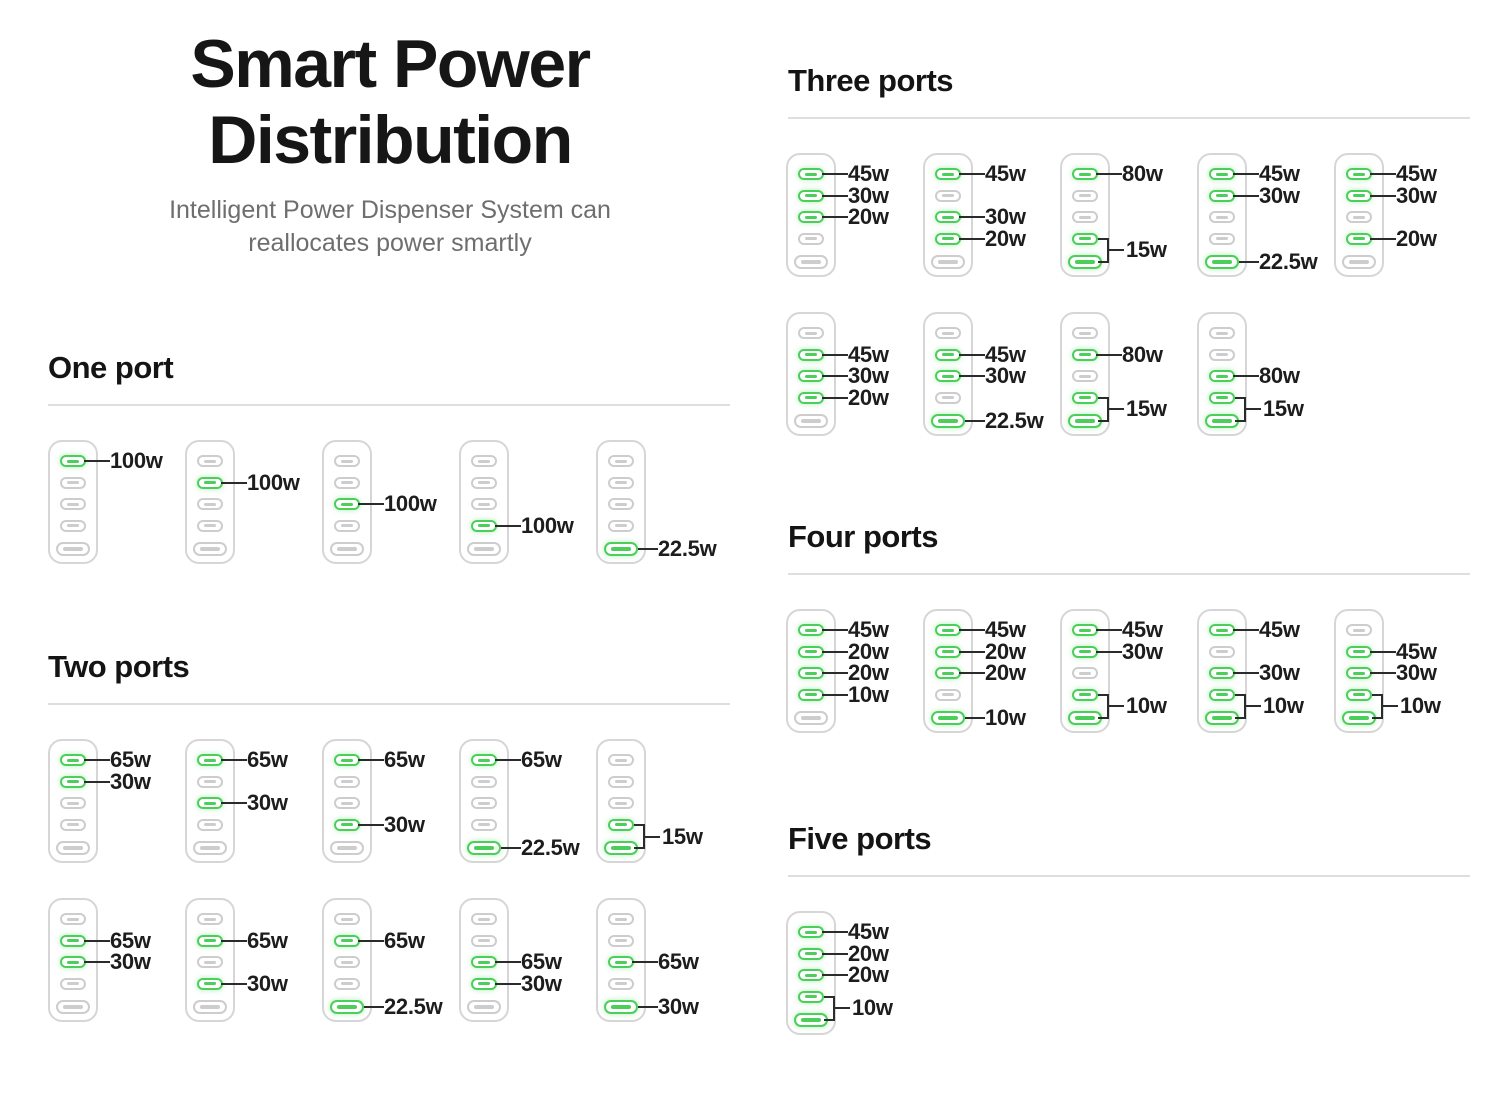  Describe the element at coordinates (1005, 216) in the screenshot. I see `wattage-label: 30w` at that location.